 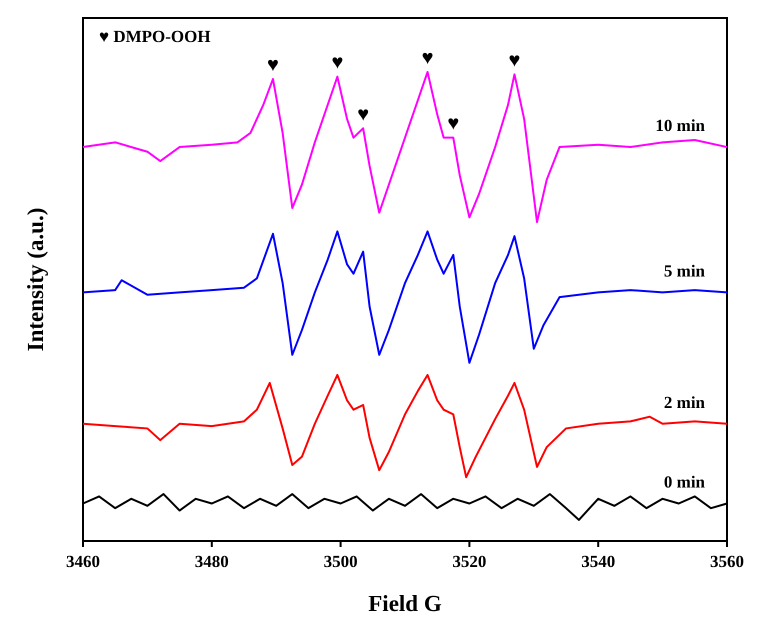 What do you see at coordinates (685, 270) in the screenshot?
I see `series-label: 5 min` at bounding box center [685, 270].